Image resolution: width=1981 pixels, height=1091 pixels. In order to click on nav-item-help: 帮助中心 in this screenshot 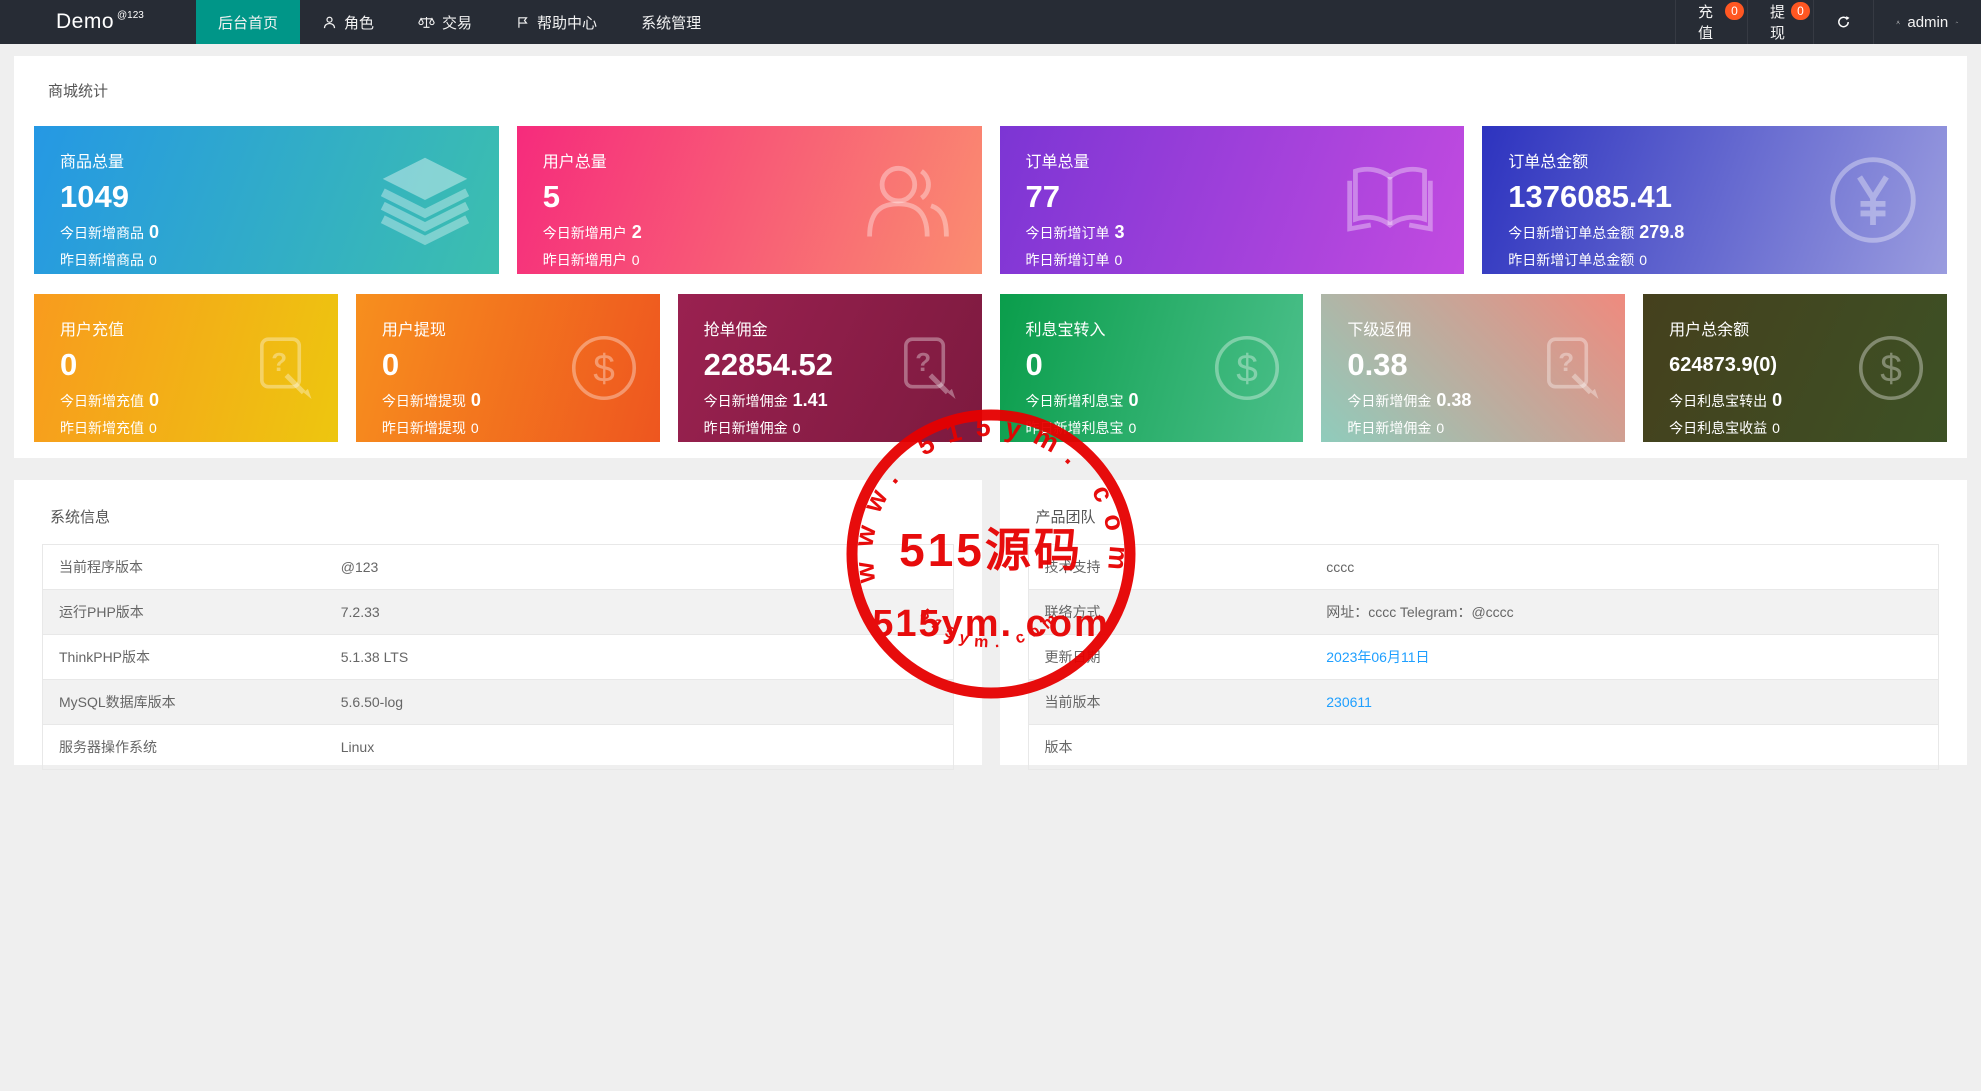, I will do `click(556, 22)`.